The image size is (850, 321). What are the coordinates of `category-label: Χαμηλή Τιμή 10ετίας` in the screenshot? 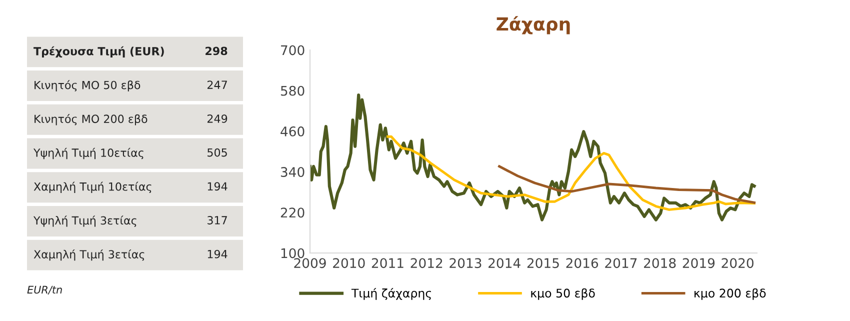 It's located at (93, 187).